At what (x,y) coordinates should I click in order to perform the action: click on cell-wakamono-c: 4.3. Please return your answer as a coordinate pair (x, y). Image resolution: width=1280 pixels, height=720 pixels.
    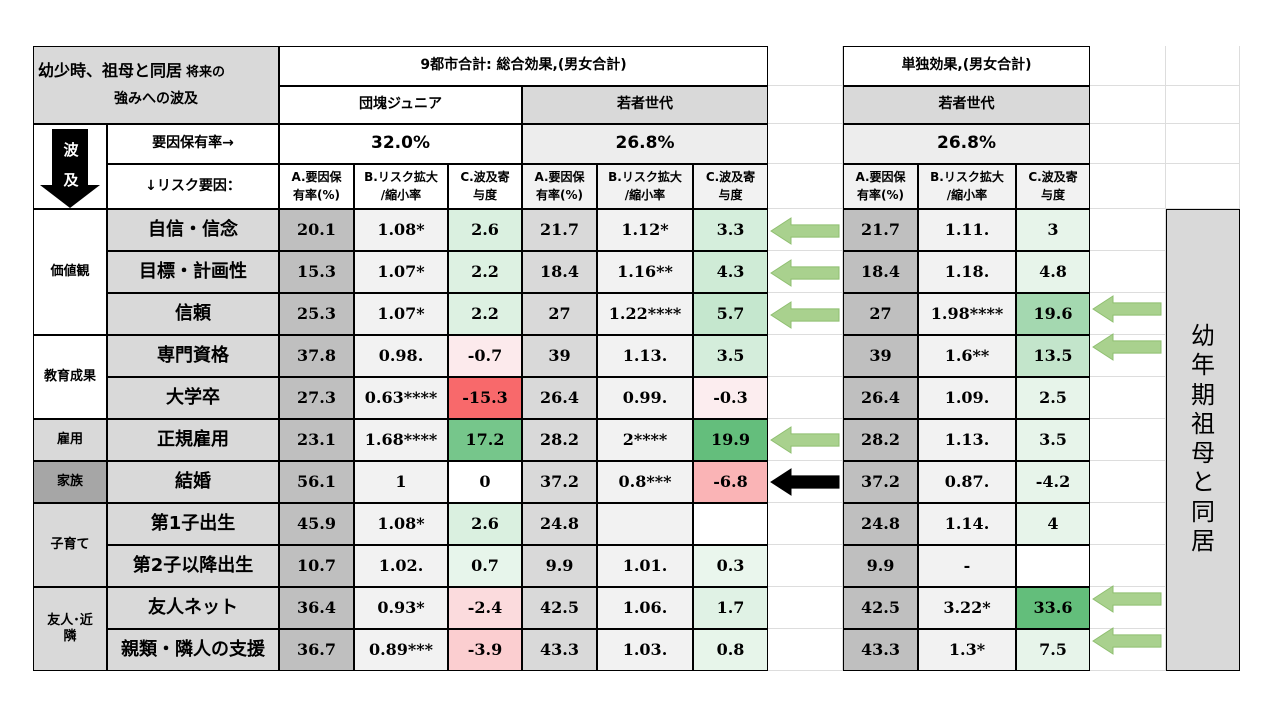
    Looking at the image, I should click on (730, 272).